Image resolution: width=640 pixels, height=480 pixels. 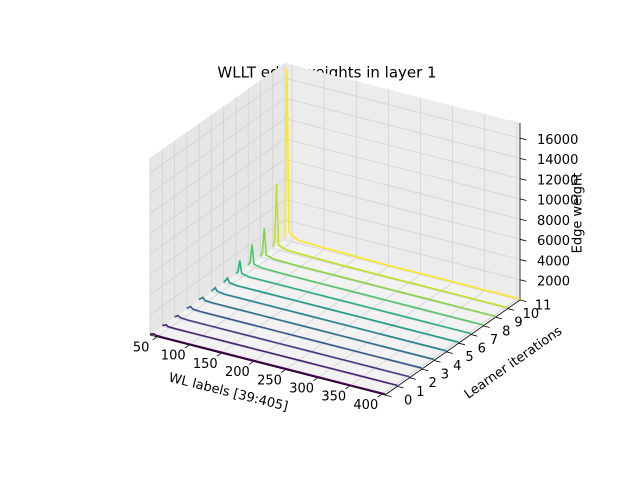 What do you see at coordinates (173, 356) in the screenshot?
I see `x-tick-label: 100` at bounding box center [173, 356].